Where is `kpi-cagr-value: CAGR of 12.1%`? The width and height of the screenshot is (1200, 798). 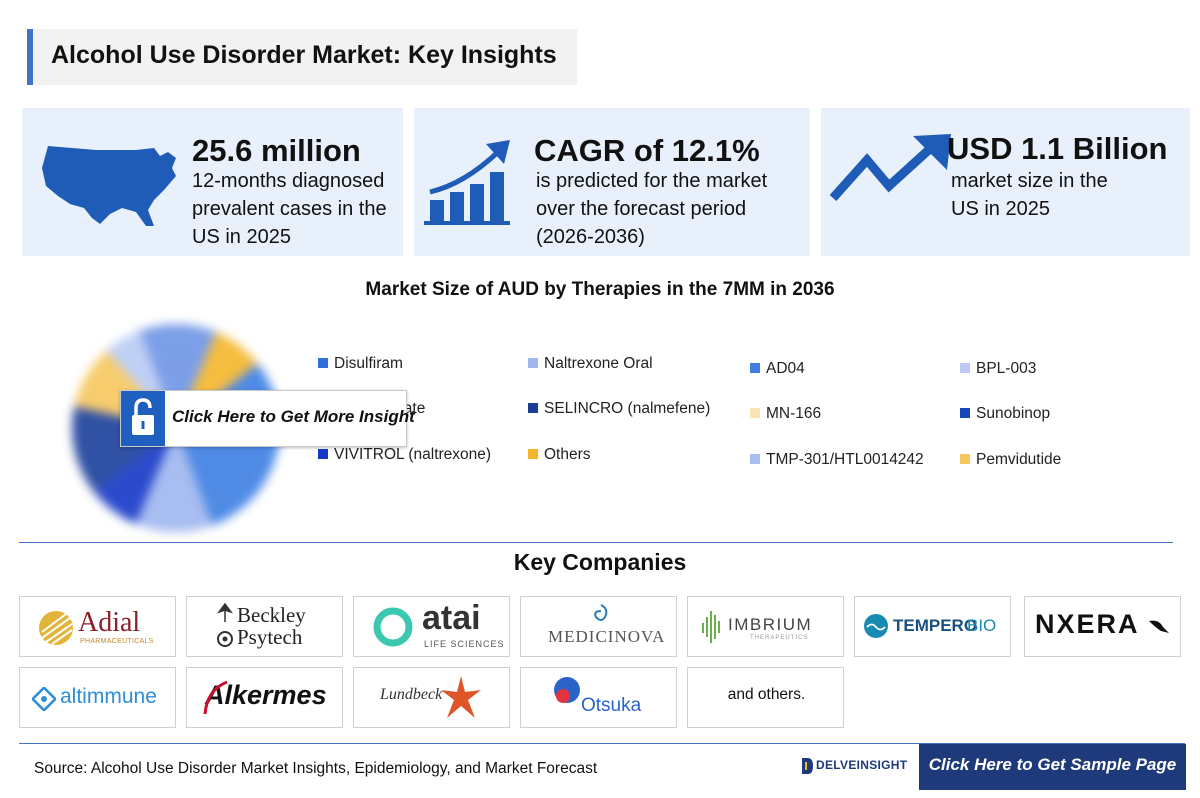 kpi-cagr-value: CAGR of 12.1% is located at coordinates (647, 150).